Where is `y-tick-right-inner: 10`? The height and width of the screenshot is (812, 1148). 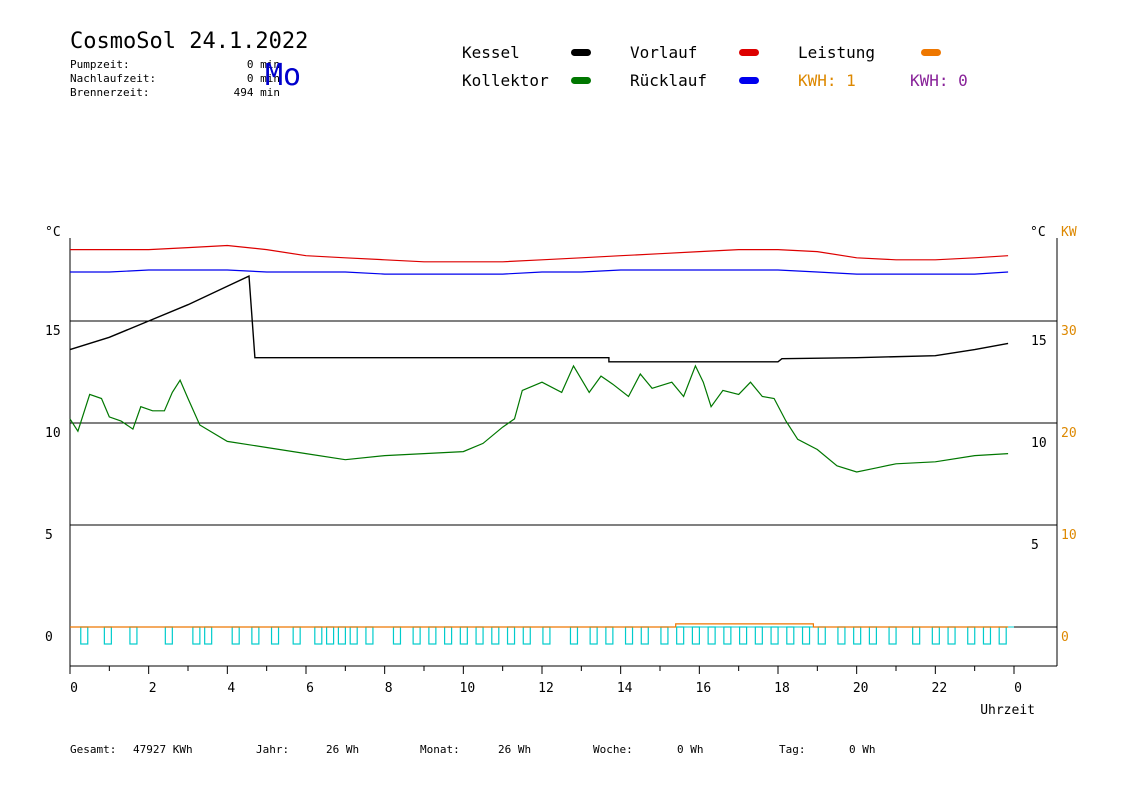
y-tick-right-inner: 10 is located at coordinates (1039, 443).